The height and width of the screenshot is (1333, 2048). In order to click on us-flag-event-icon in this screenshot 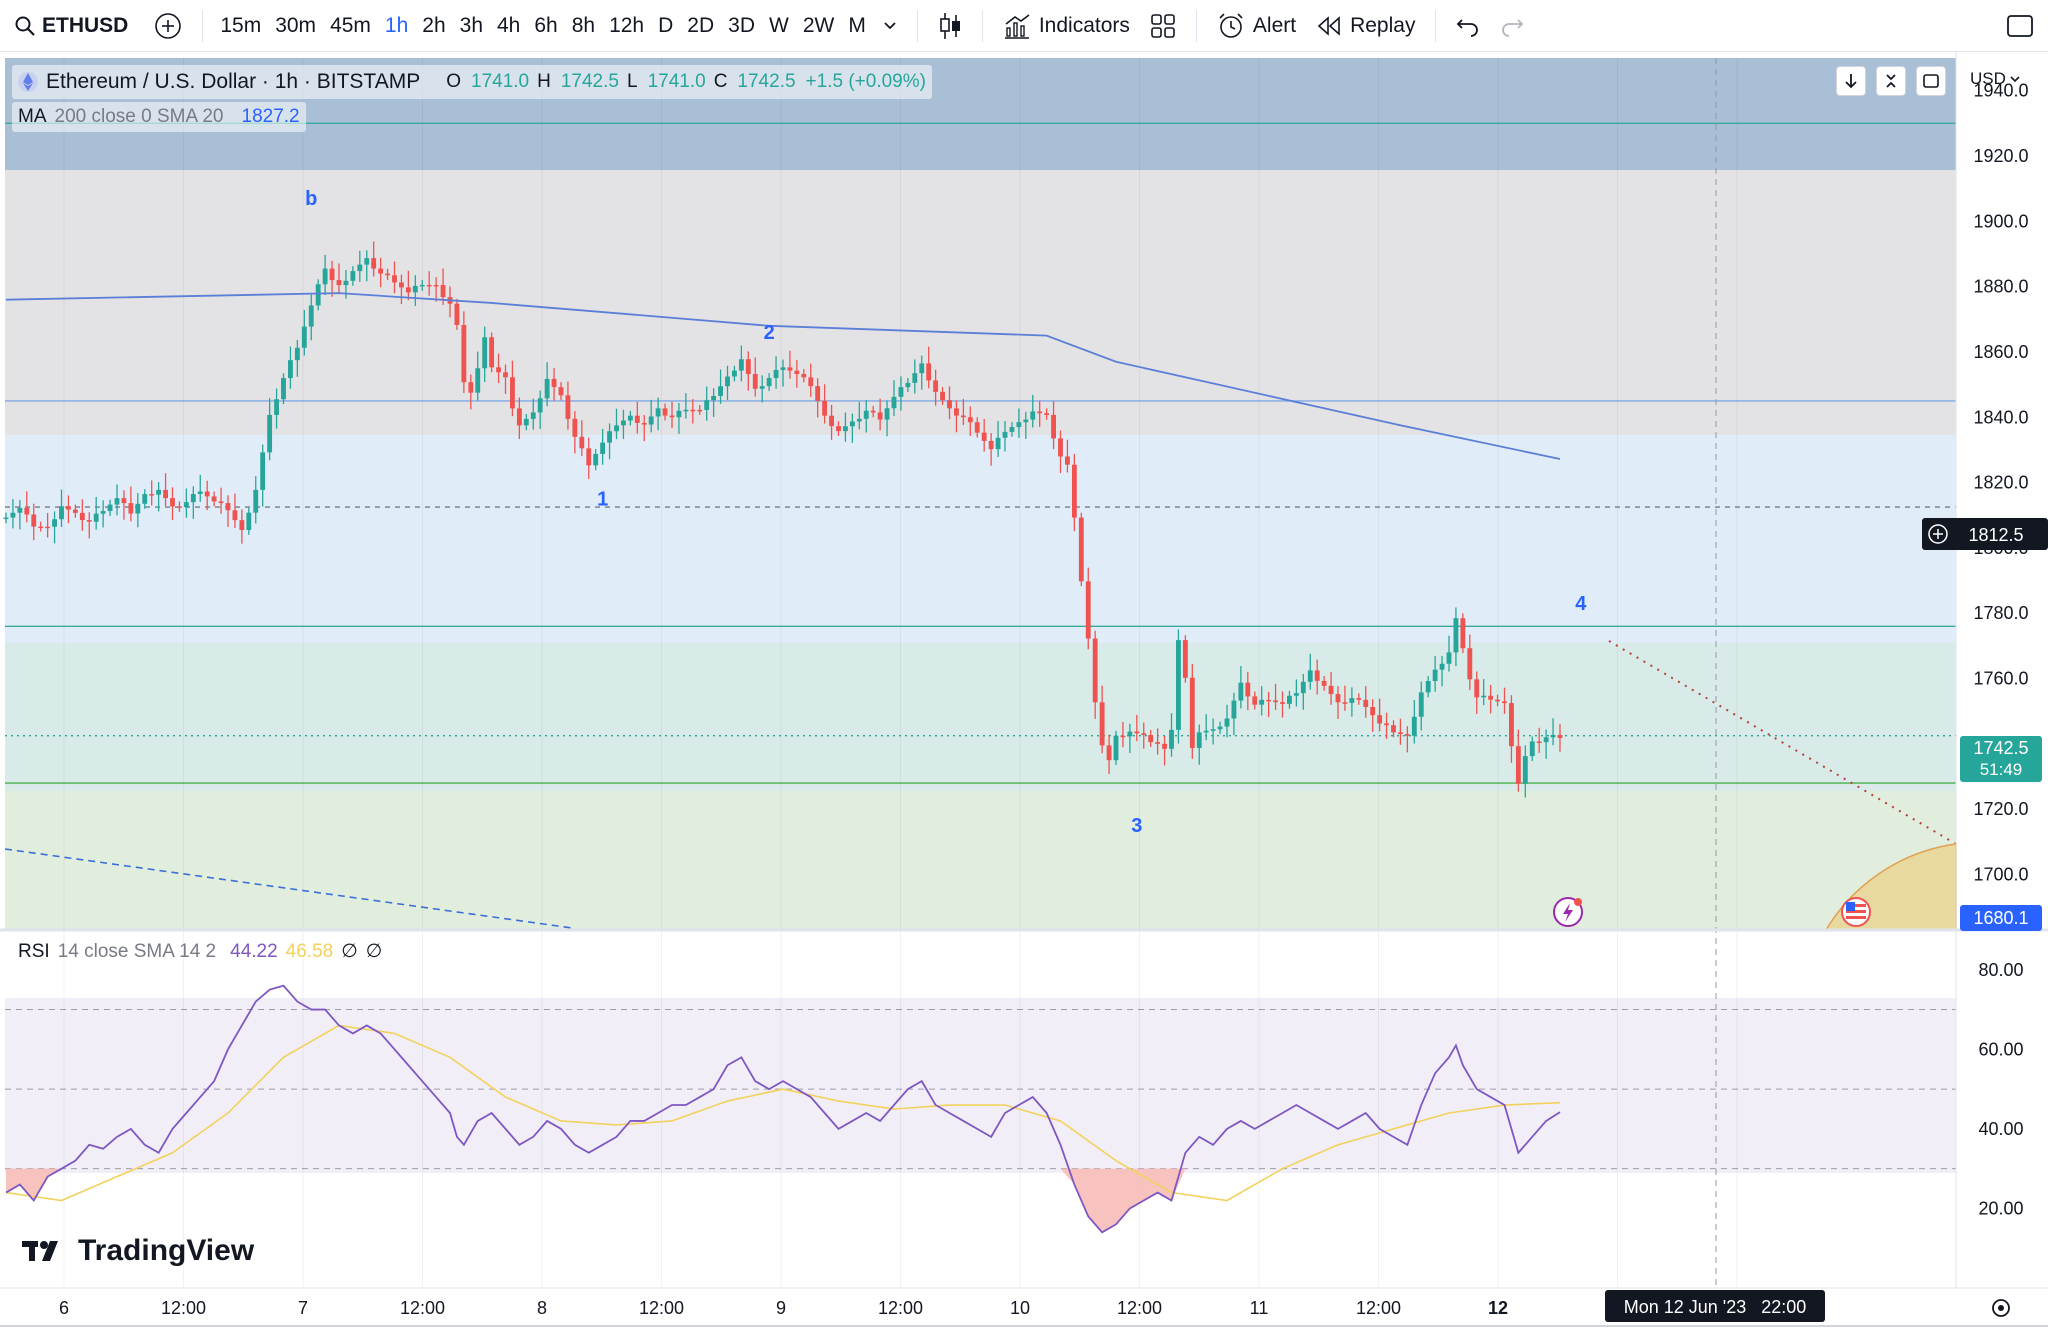, I will do `click(1856, 912)`.